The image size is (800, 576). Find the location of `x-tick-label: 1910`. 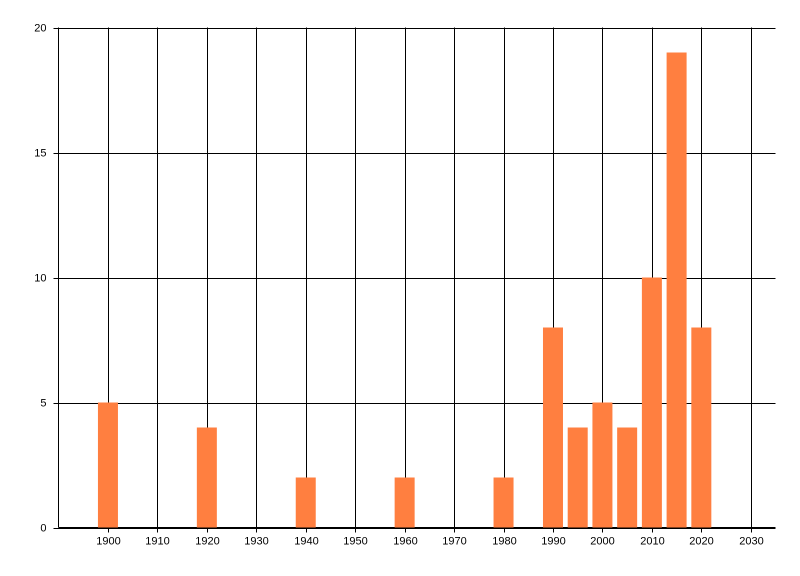

x-tick-label: 1910 is located at coordinates (157, 541).